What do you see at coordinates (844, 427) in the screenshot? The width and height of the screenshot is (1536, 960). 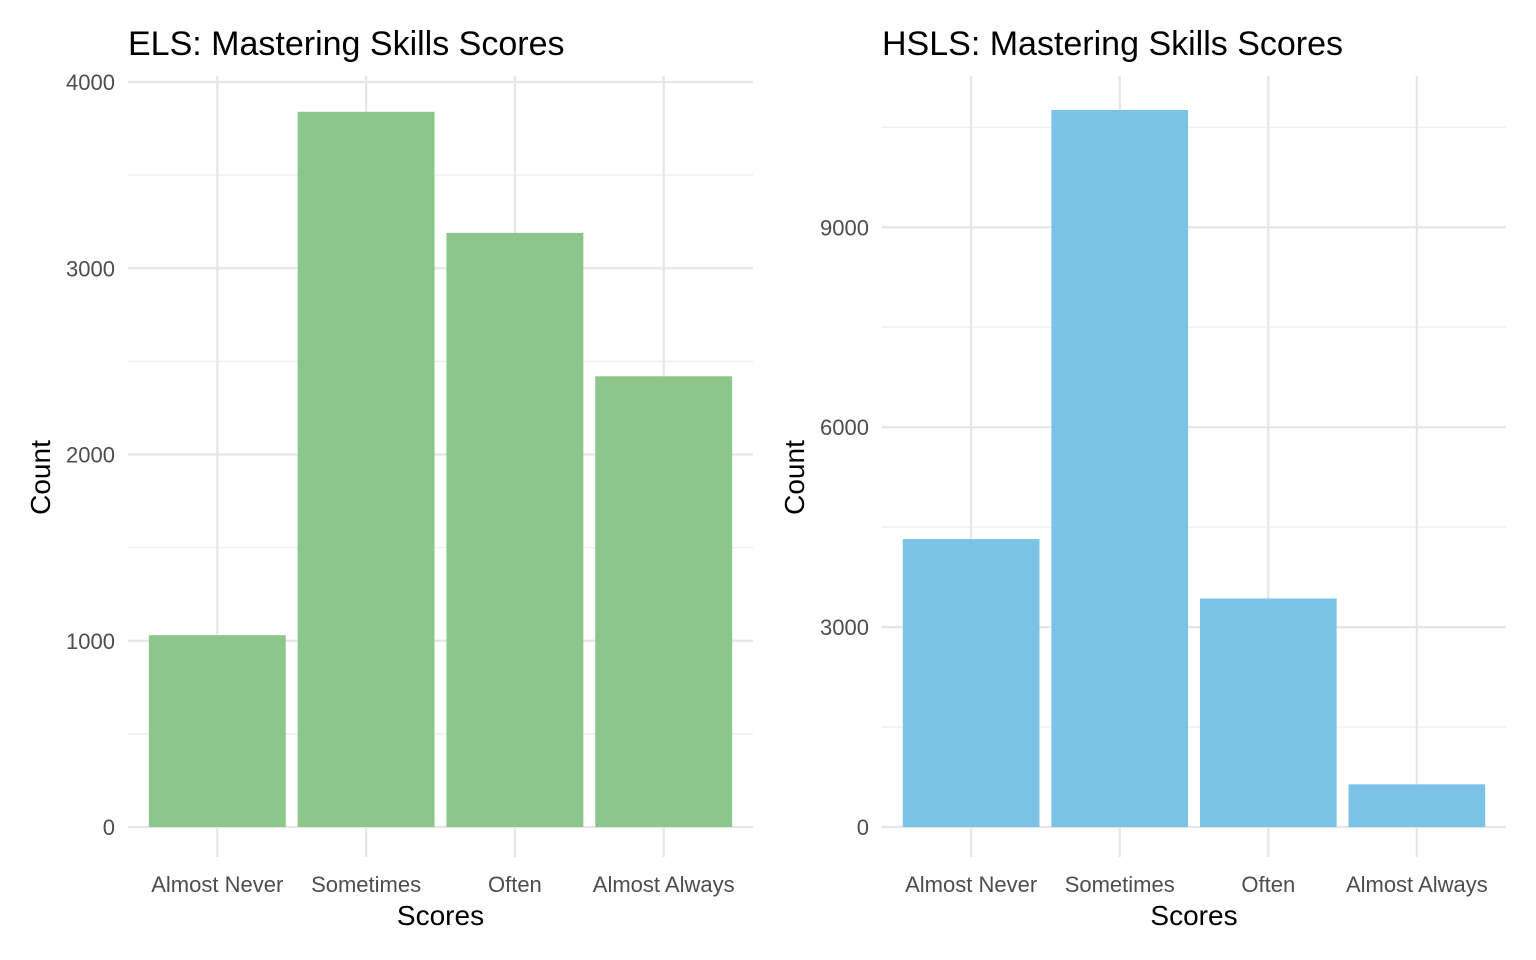 I see `y-tick-label: 6000` at bounding box center [844, 427].